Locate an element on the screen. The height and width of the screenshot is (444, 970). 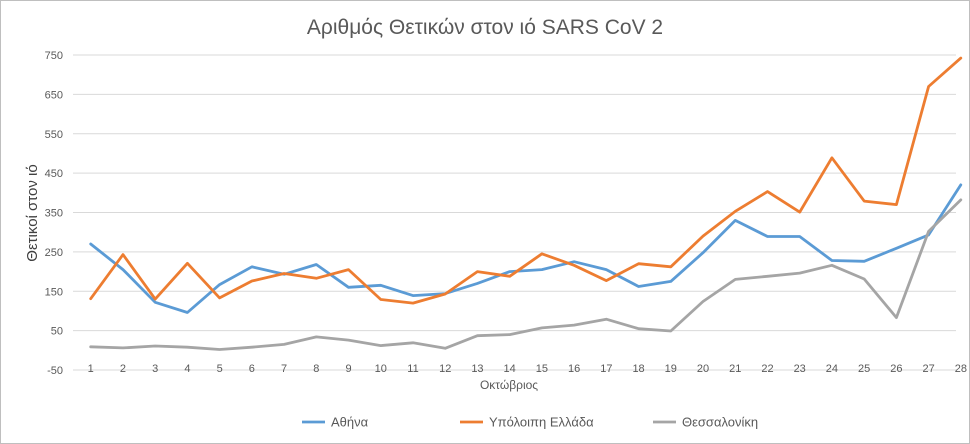
chart-title: Αριθμός Θετικών στον ιό SARS CoV 2 is located at coordinates (485, 27).